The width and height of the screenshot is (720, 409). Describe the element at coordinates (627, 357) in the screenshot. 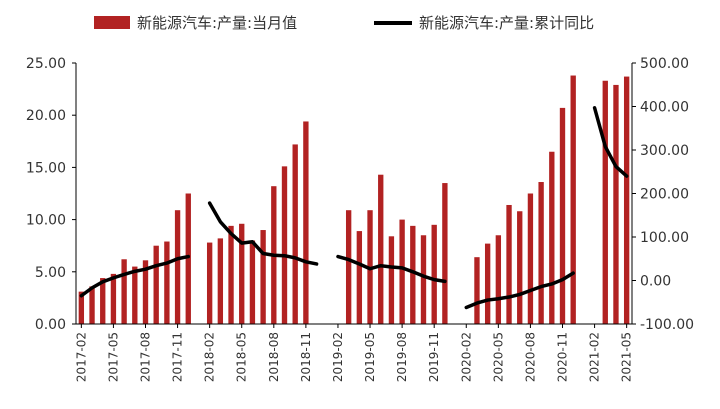

I see `x-tick-label: 2021-05` at that location.